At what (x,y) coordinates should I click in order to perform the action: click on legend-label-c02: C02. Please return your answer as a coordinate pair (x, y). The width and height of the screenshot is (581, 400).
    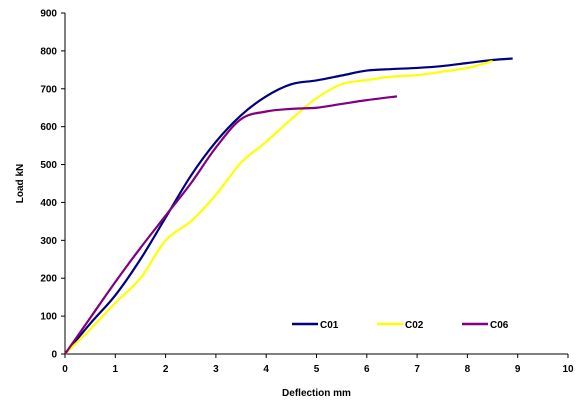
    Looking at the image, I should click on (414, 325).